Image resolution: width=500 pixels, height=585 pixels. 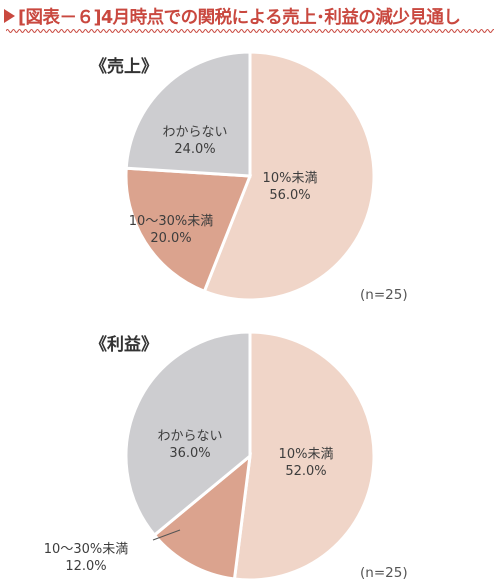 What do you see at coordinates (166, 535) in the screenshot?
I see `leader-line` at bounding box center [166, 535].